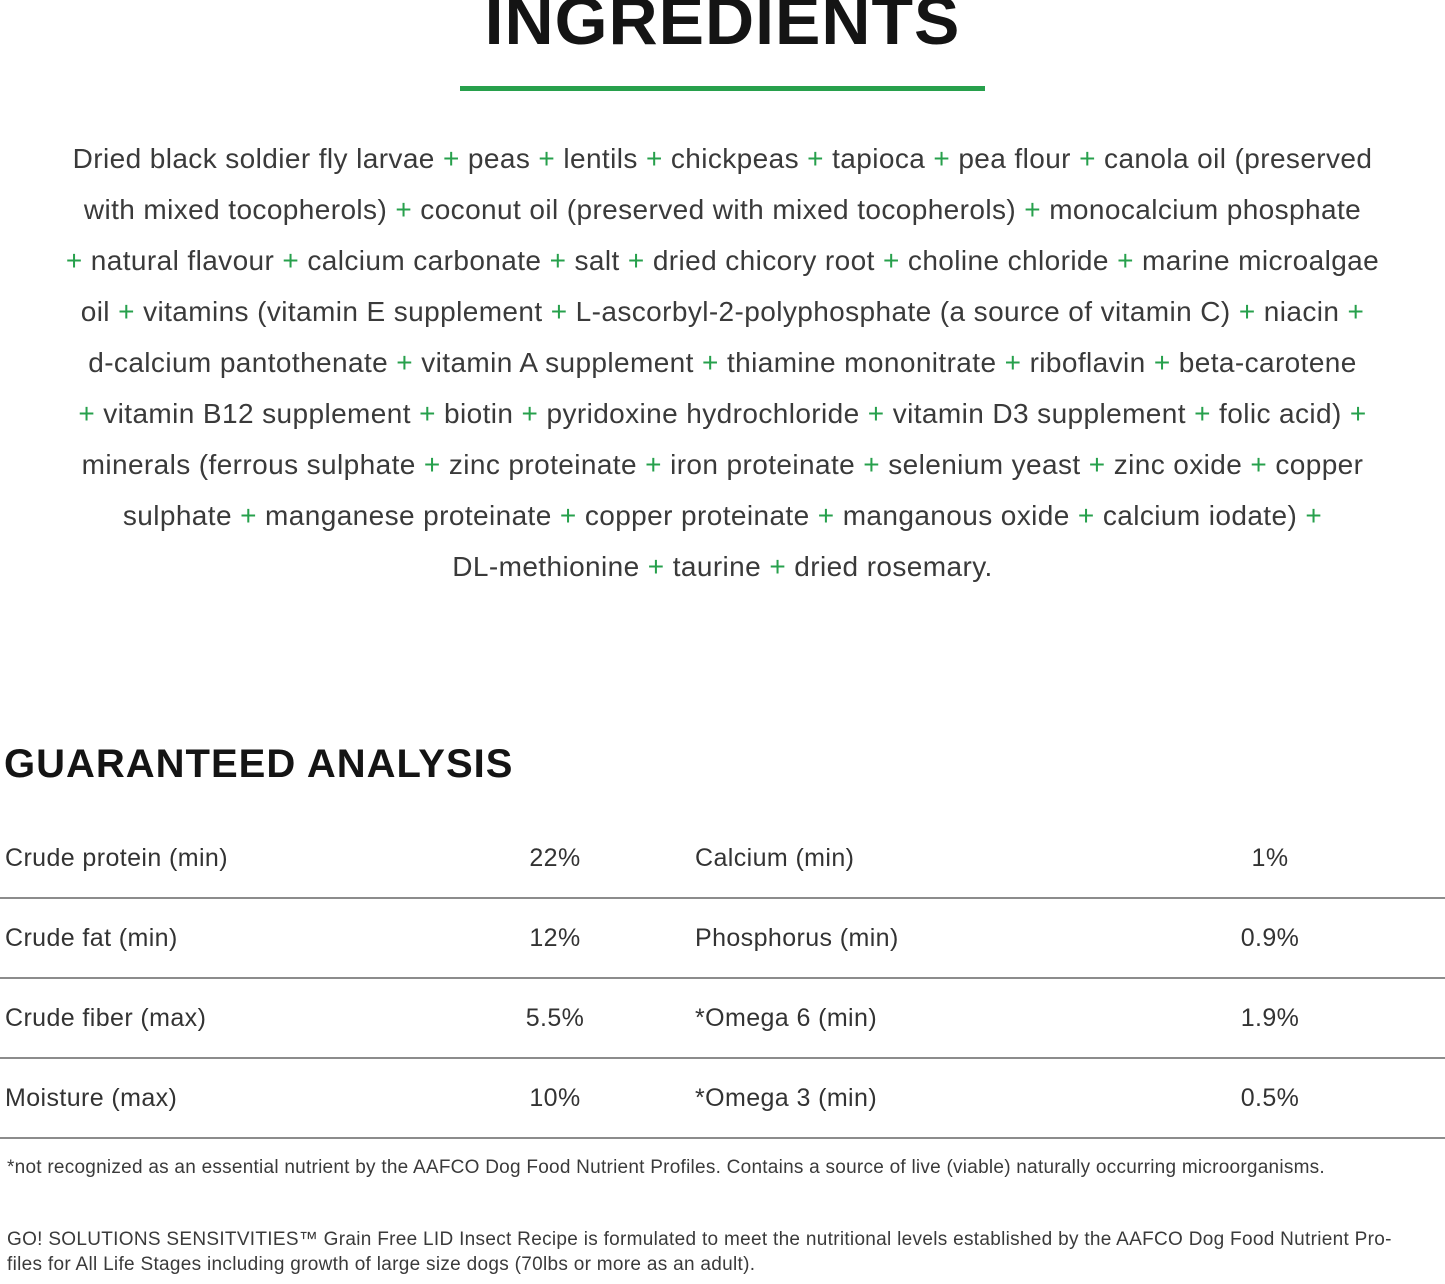  Describe the element at coordinates (775, 857) in the screenshot. I see `nutrient-label: Calcium (min)` at that location.